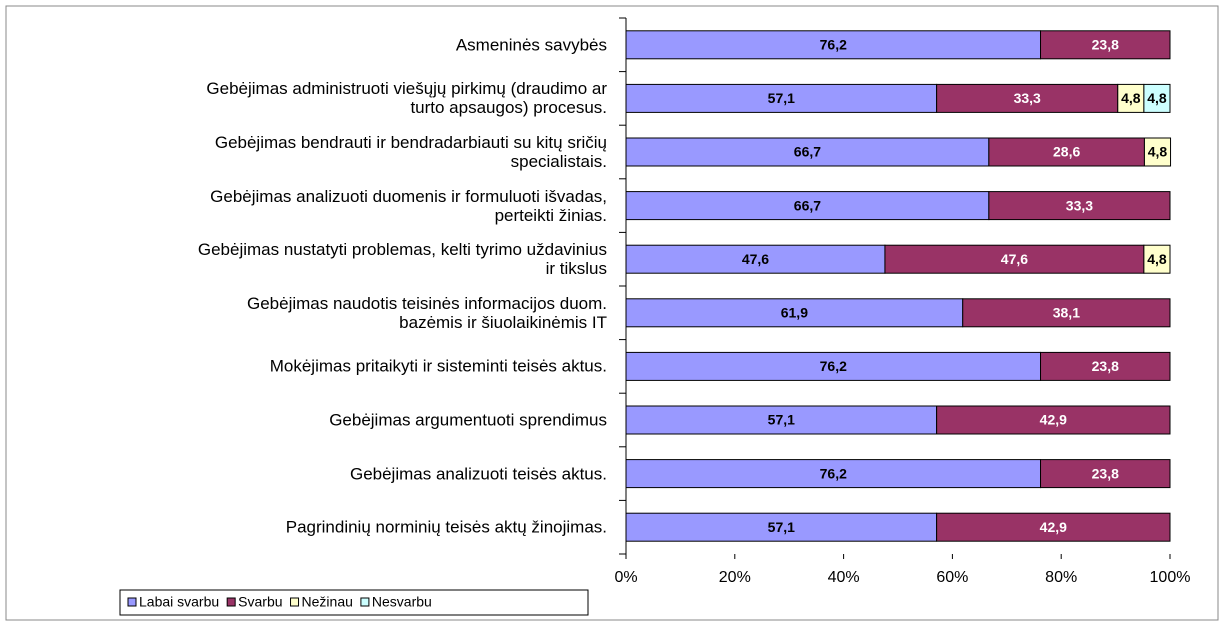 The image size is (1226, 626). I want to click on x-tick-label: 20%, so click(735, 577).